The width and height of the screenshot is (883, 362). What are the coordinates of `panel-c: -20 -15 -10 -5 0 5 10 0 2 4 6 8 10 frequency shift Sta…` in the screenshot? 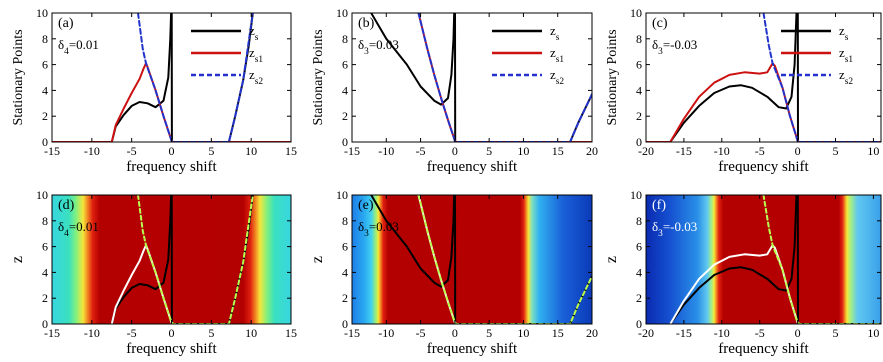 It's located at (743, 90).